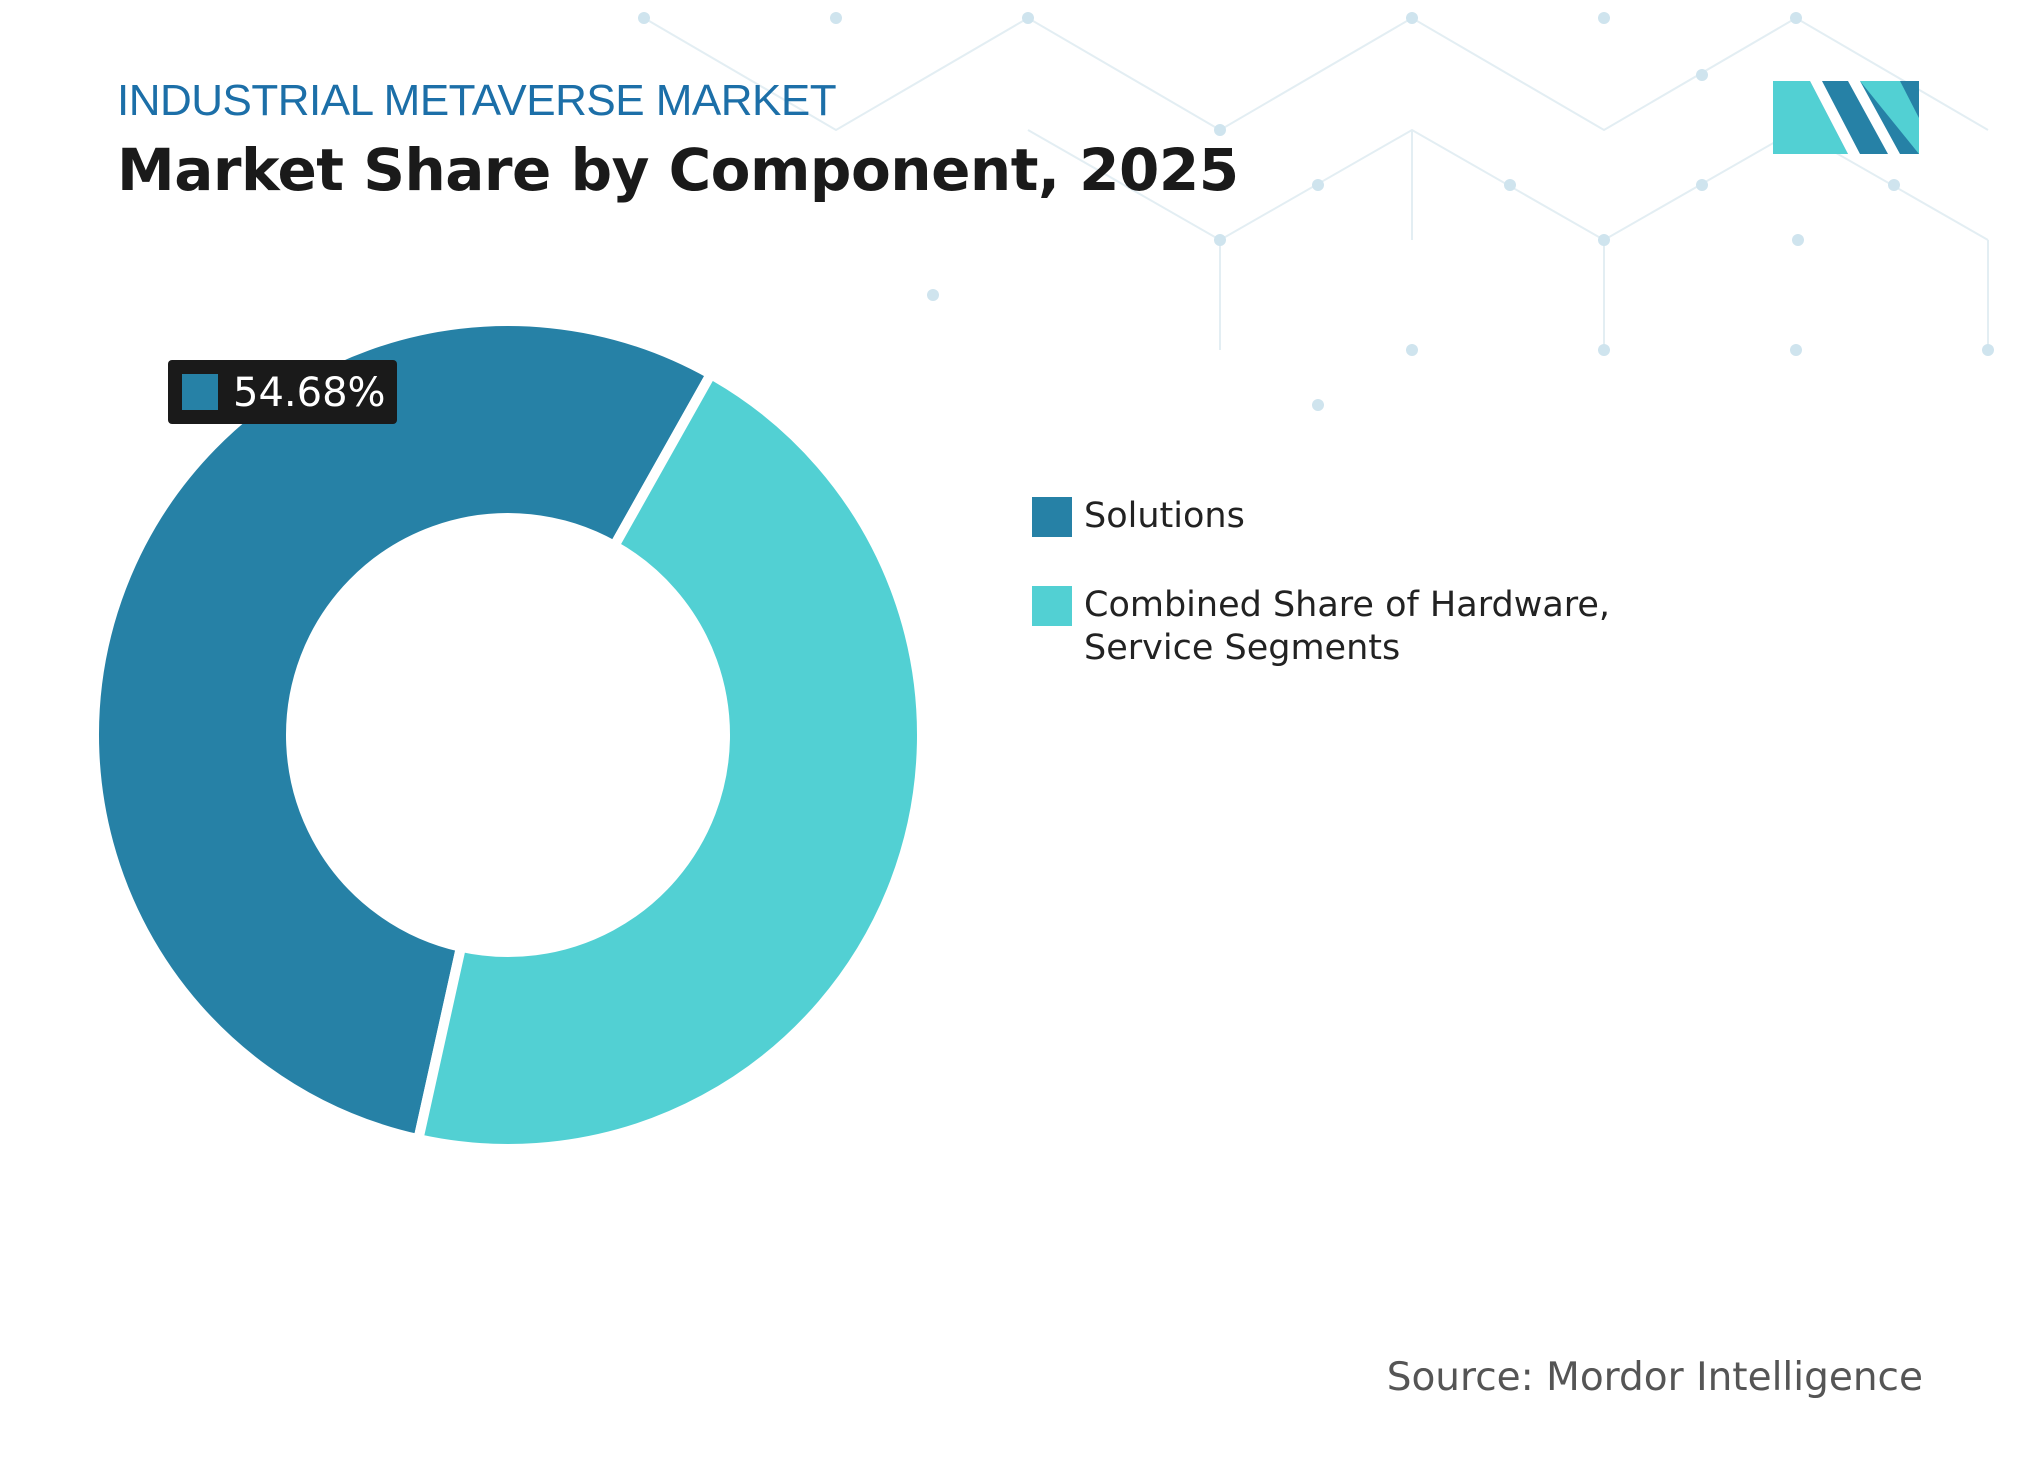 The image size is (2035, 1480). What do you see at coordinates (670, 760) in the screenshot?
I see `donut-segment` at bounding box center [670, 760].